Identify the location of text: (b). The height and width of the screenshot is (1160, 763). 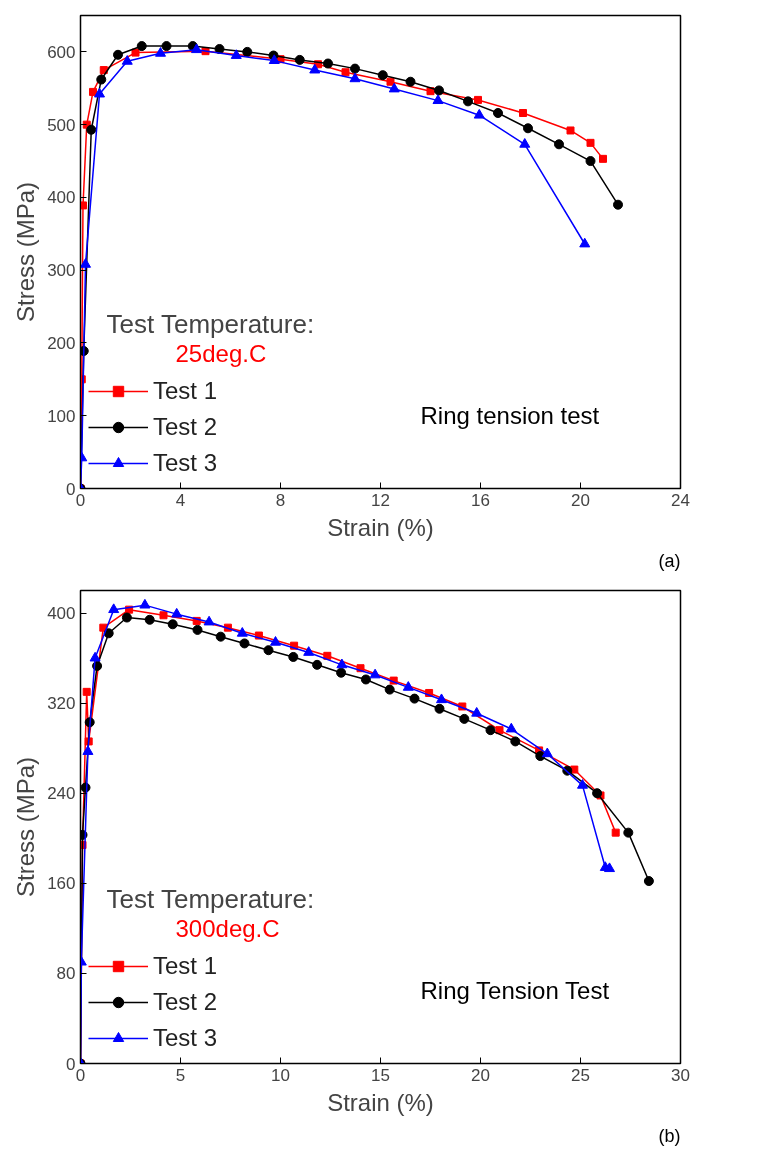
(669, 1135).